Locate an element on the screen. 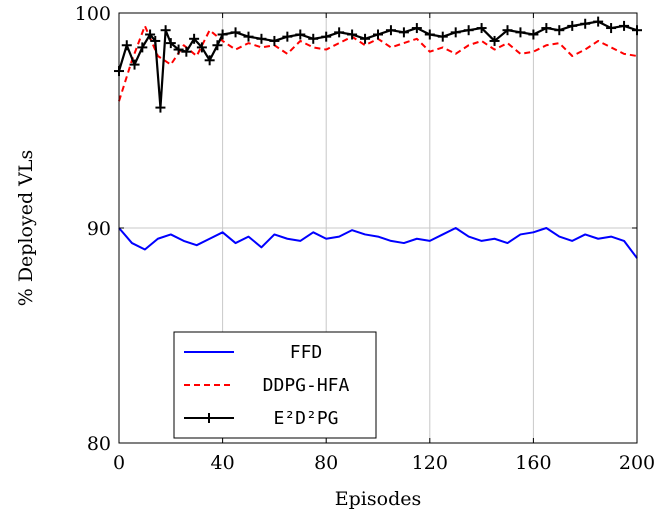  legend-entries: FFD DDPG-HFA E²D²PG is located at coordinates (267, 385).